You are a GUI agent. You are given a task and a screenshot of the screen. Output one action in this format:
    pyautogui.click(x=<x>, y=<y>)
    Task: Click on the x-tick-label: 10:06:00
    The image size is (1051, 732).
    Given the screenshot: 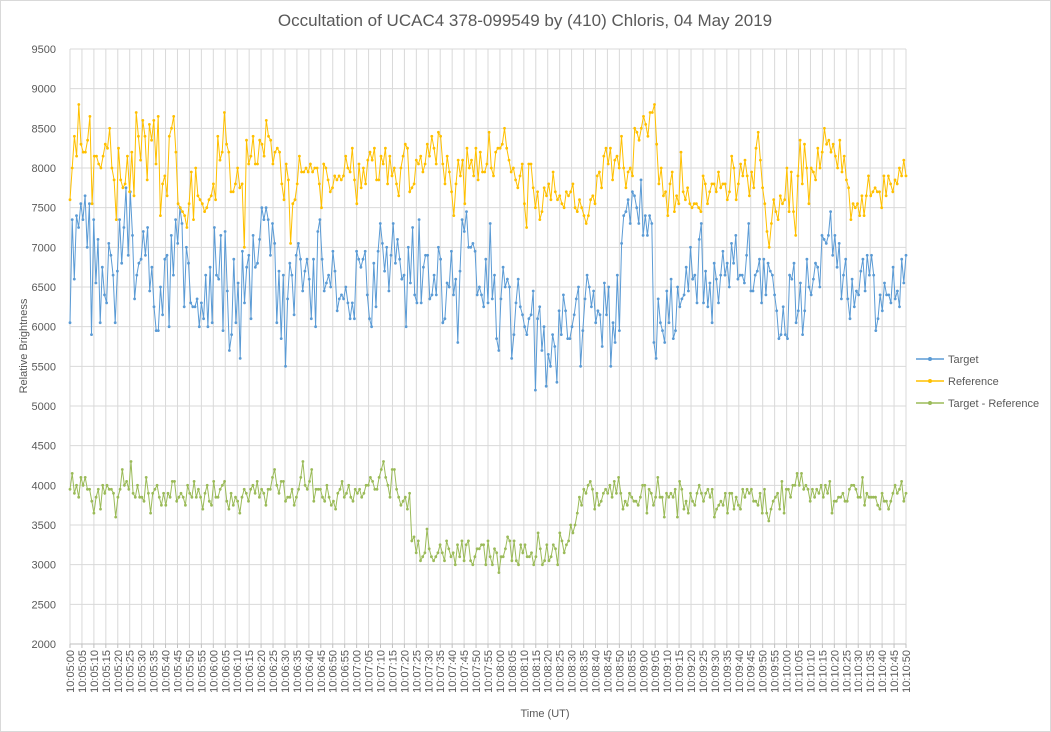 What is the action you would take?
    pyautogui.click(x=214, y=671)
    